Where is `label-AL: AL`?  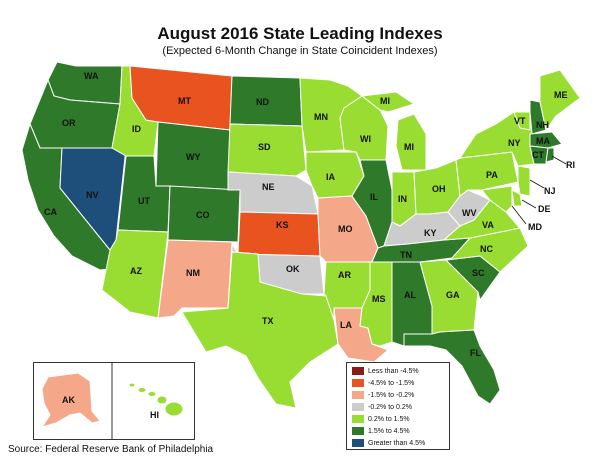
label-AL: AL is located at coordinates (410, 295).